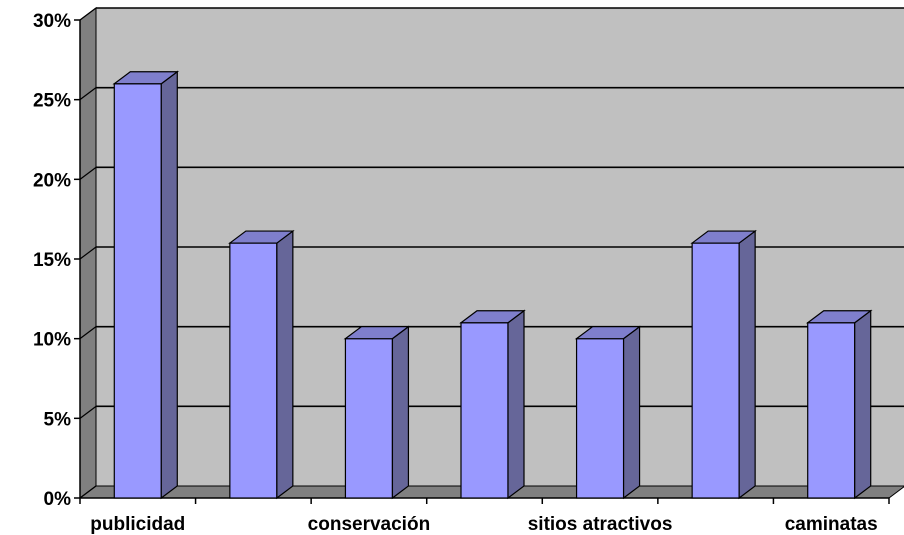  Describe the element at coordinates (52, 340) in the screenshot. I see `y-tick-label: 10%` at that location.